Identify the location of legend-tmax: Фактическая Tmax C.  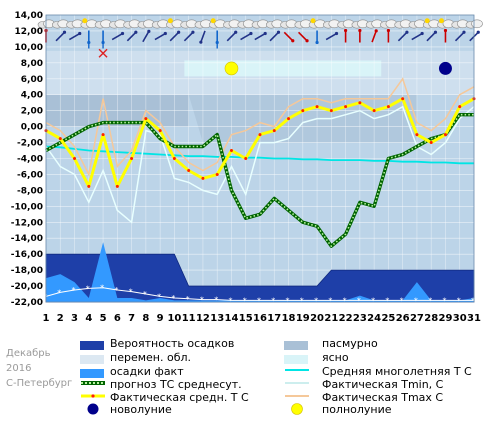
(383, 397).